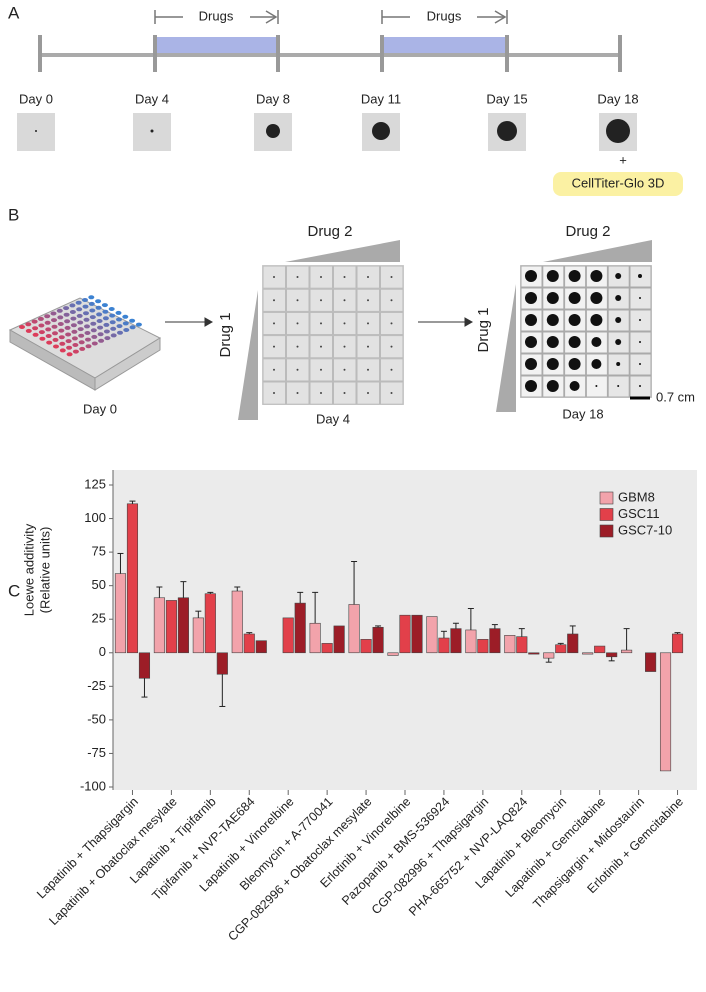 The image size is (706, 992). What do you see at coordinates (617, 98) in the screenshot?
I see `day-label: Day 18` at bounding box center [617, 98].